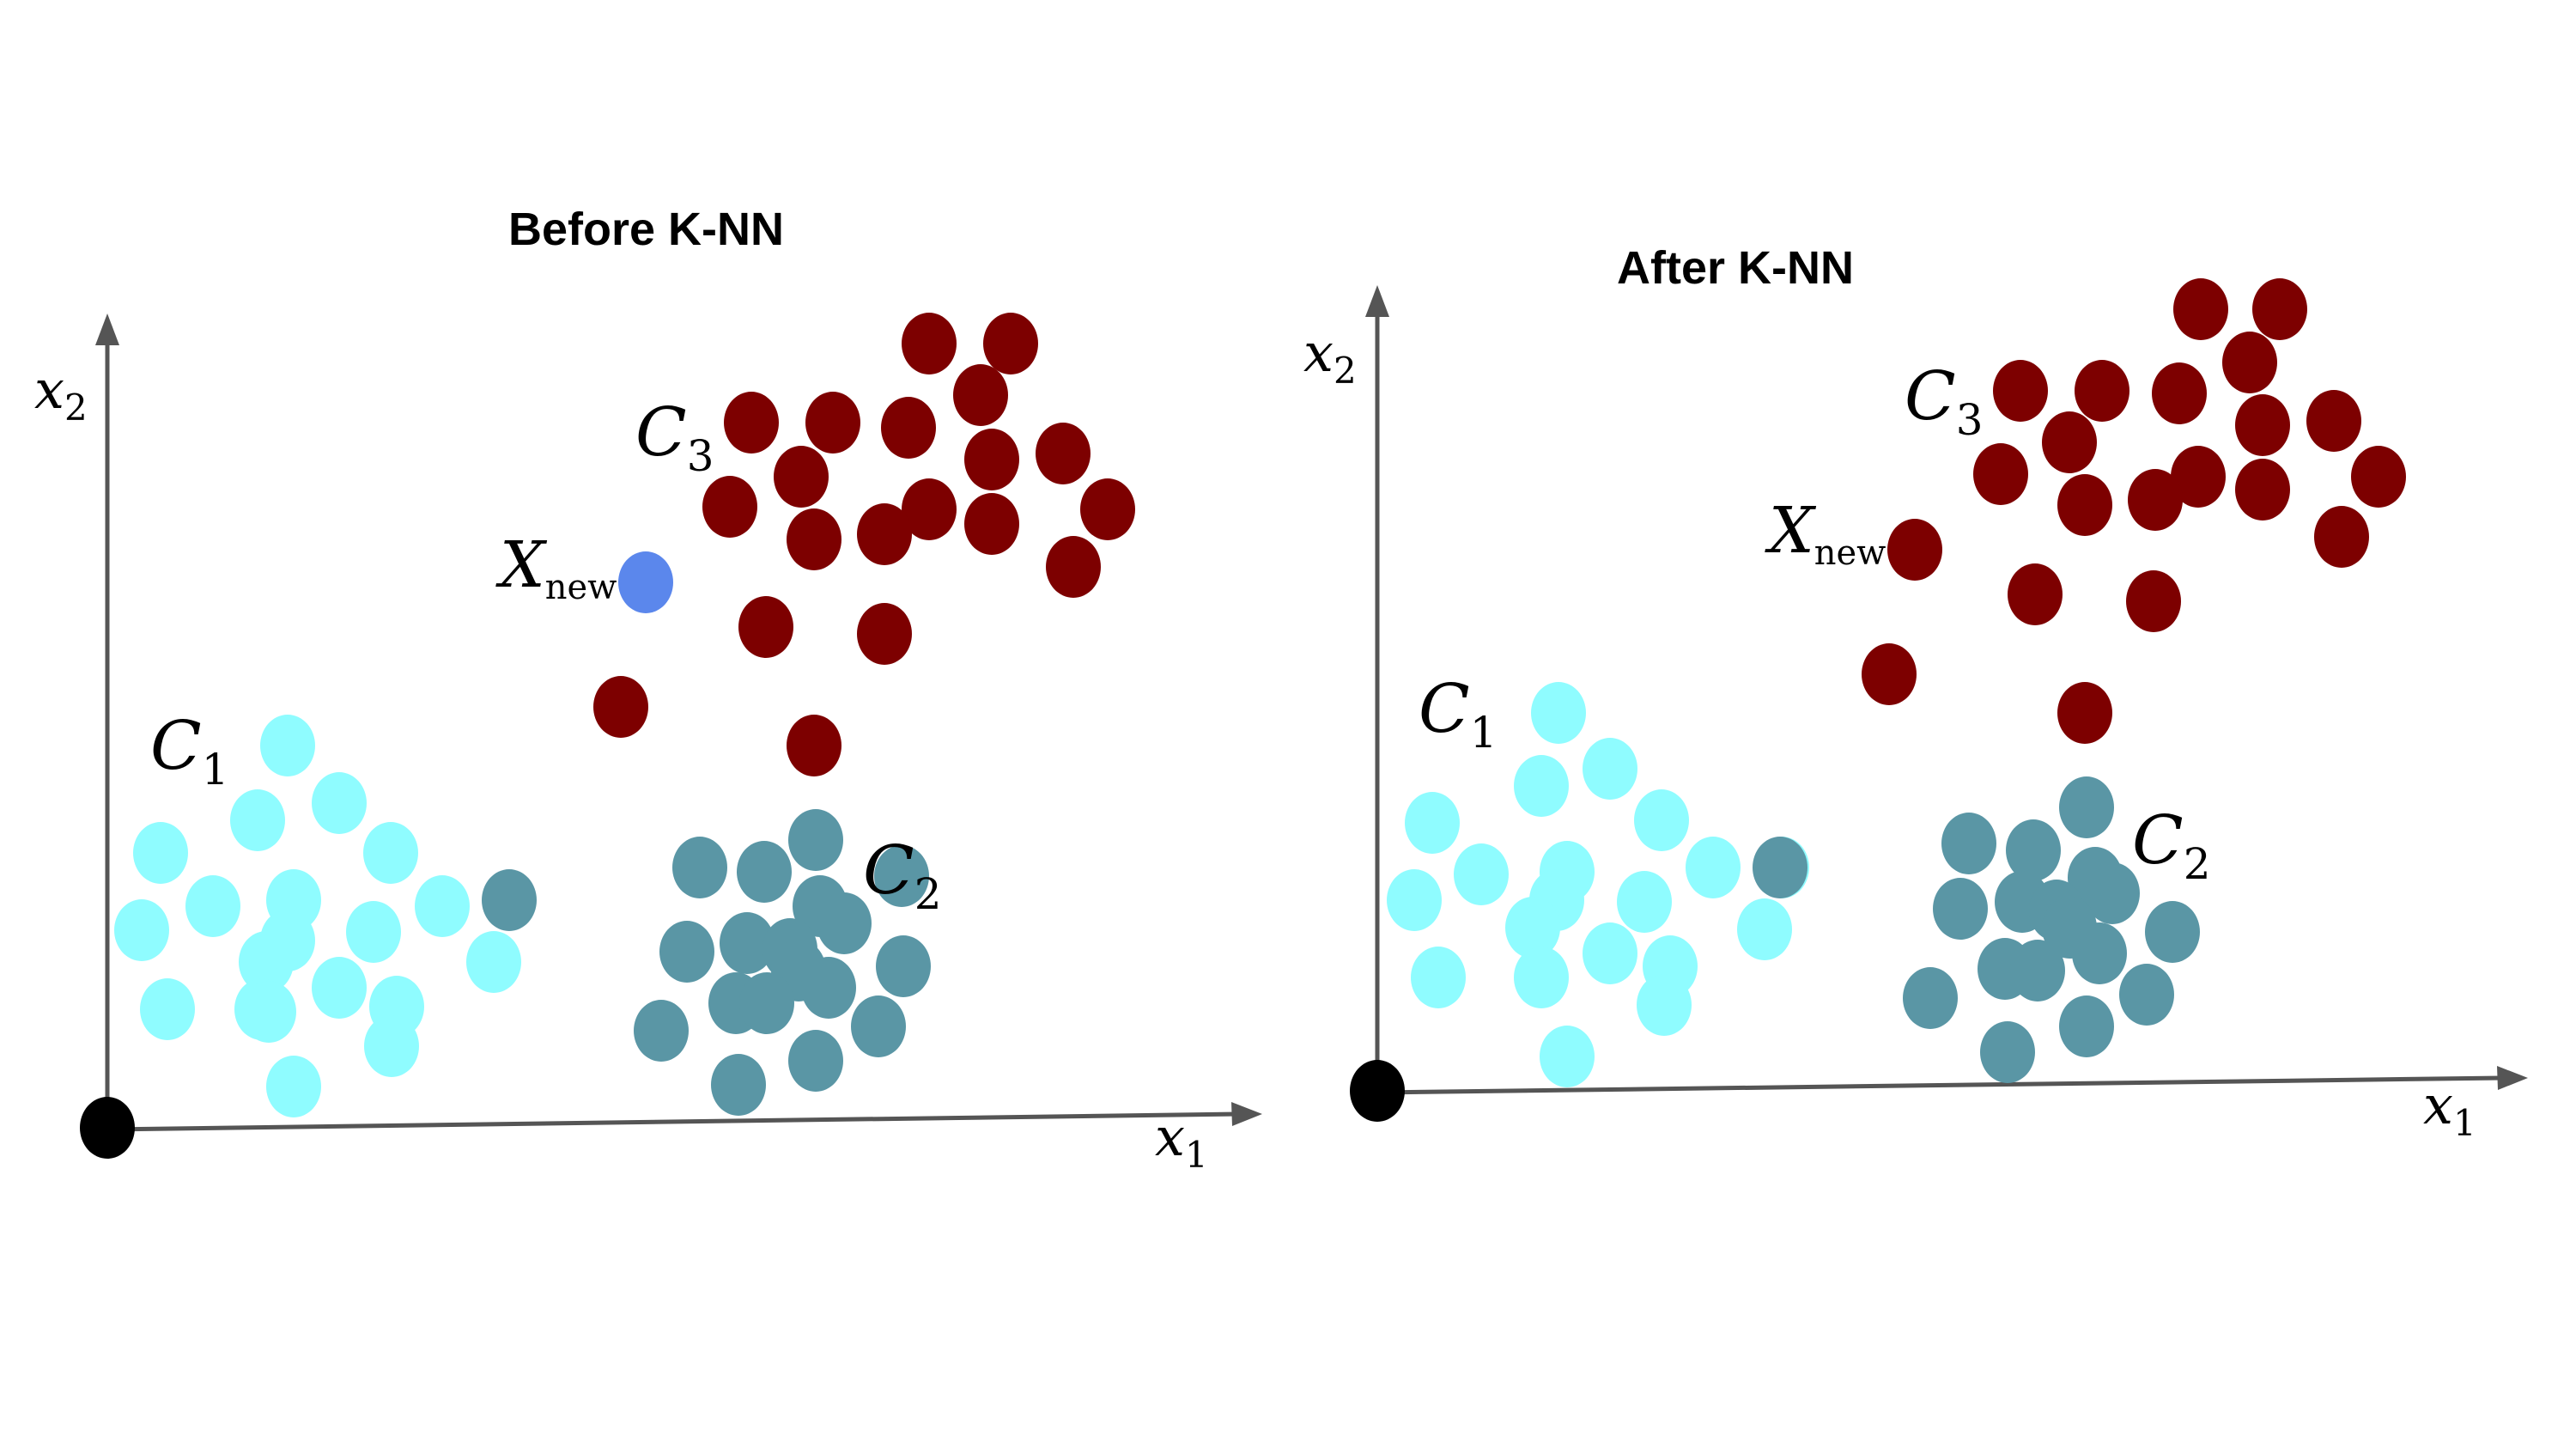 This screenshot has width=2576, height=1449. I want to click on panel-title-after: After K-NN, so click(1736, 268).